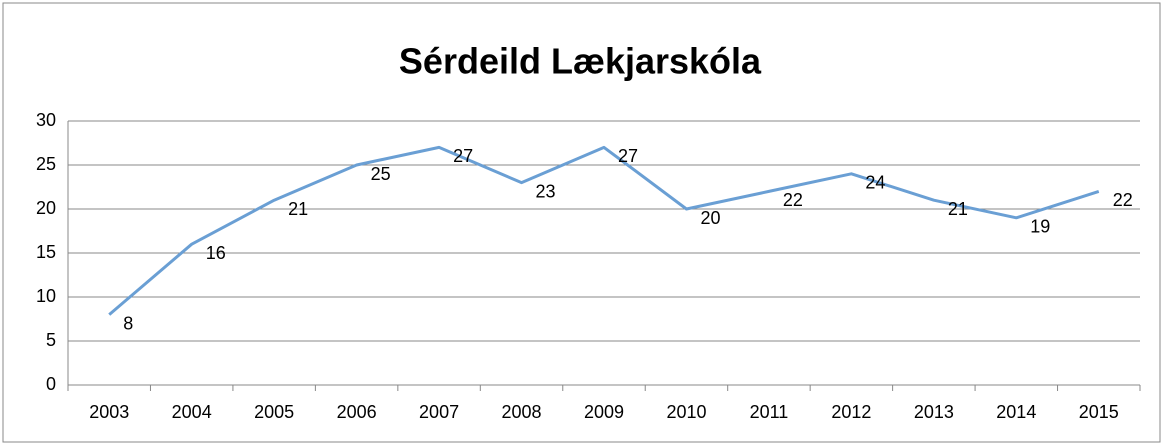 The height and width of the screenshot is (445, 1163). I want to click on x-tick-label: 2012, so click(851, 412).